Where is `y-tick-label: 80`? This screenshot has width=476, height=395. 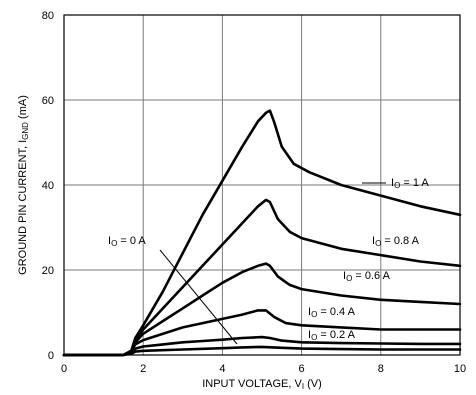
y-tick-label: 80 is located at coordinates (48, 16).